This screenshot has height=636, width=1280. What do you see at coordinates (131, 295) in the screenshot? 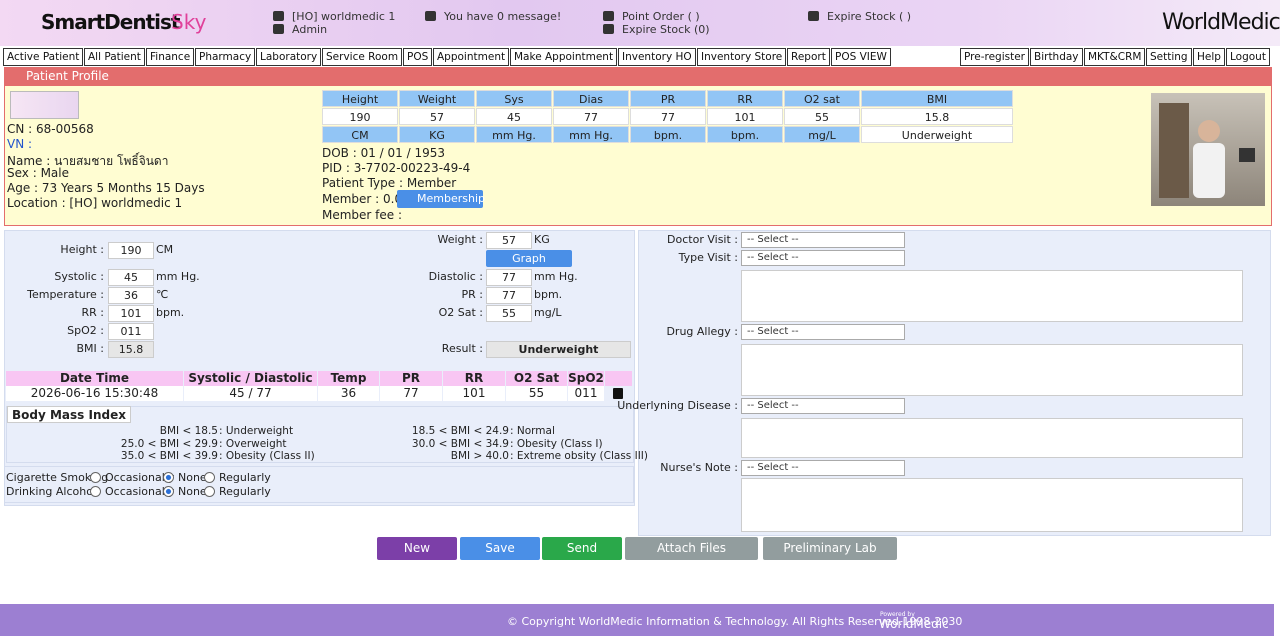
I see `field-input: 36` at bounding box center [131, 295].